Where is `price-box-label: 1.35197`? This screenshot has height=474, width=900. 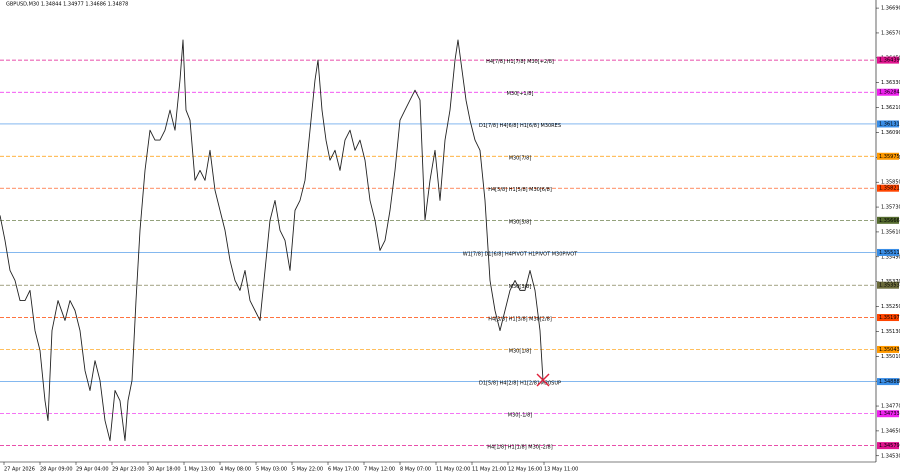 price-box-label: 1.35197 is located at coordinates (889, 318).